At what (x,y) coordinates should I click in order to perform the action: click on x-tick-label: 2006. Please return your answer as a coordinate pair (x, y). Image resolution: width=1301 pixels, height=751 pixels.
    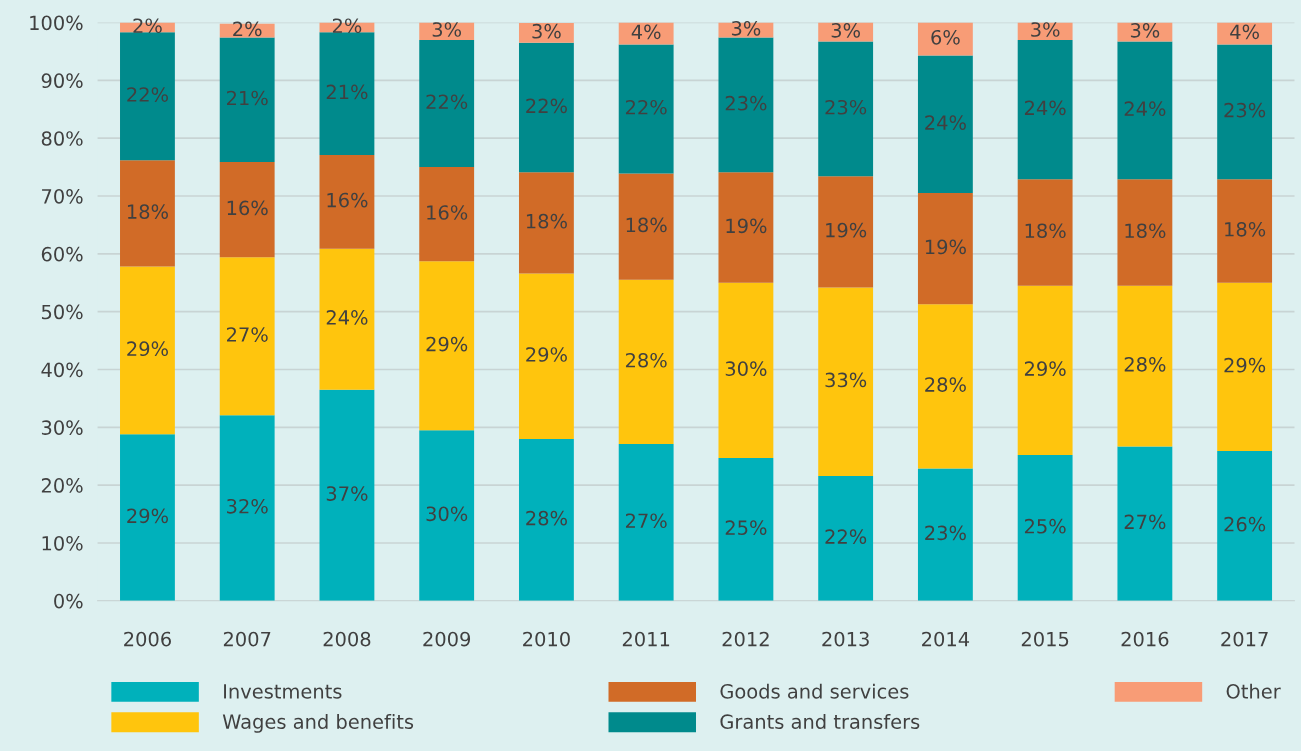
    Looking at the image, I should click on (147, 639).